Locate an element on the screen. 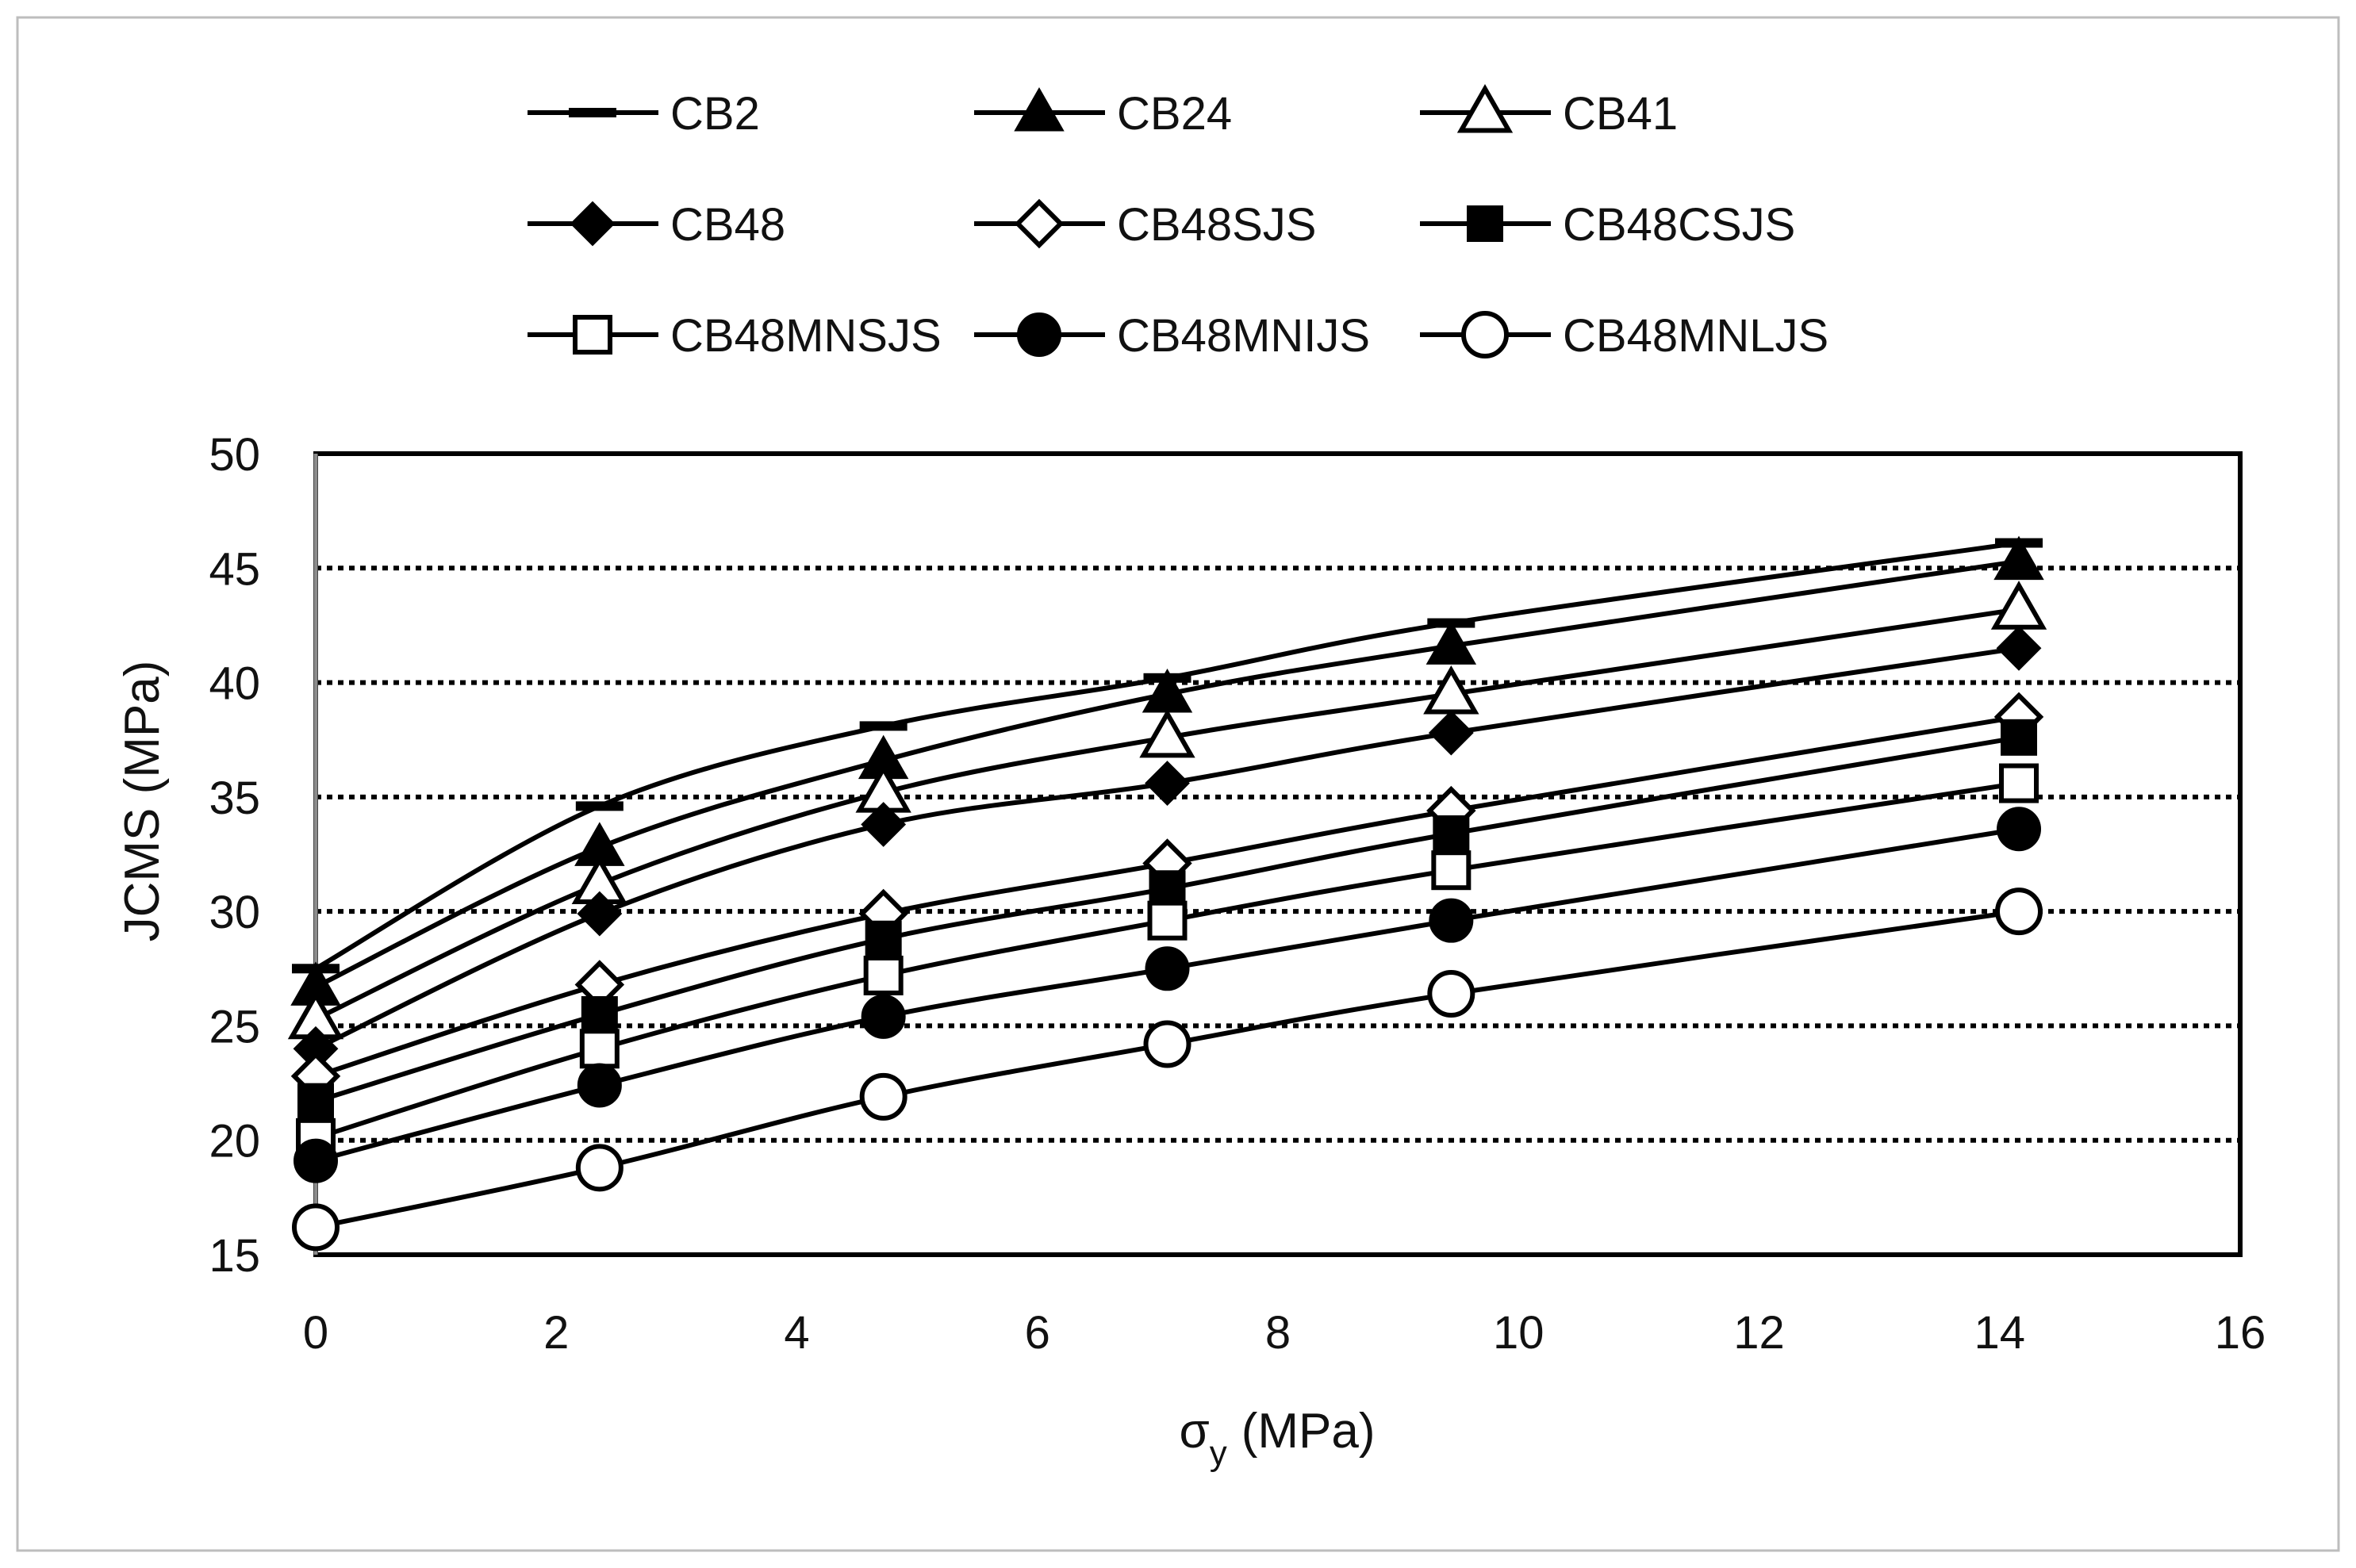 The image size is (2356, 1568). x-tick-label: 12 is located at coordinates (1759, 1333).